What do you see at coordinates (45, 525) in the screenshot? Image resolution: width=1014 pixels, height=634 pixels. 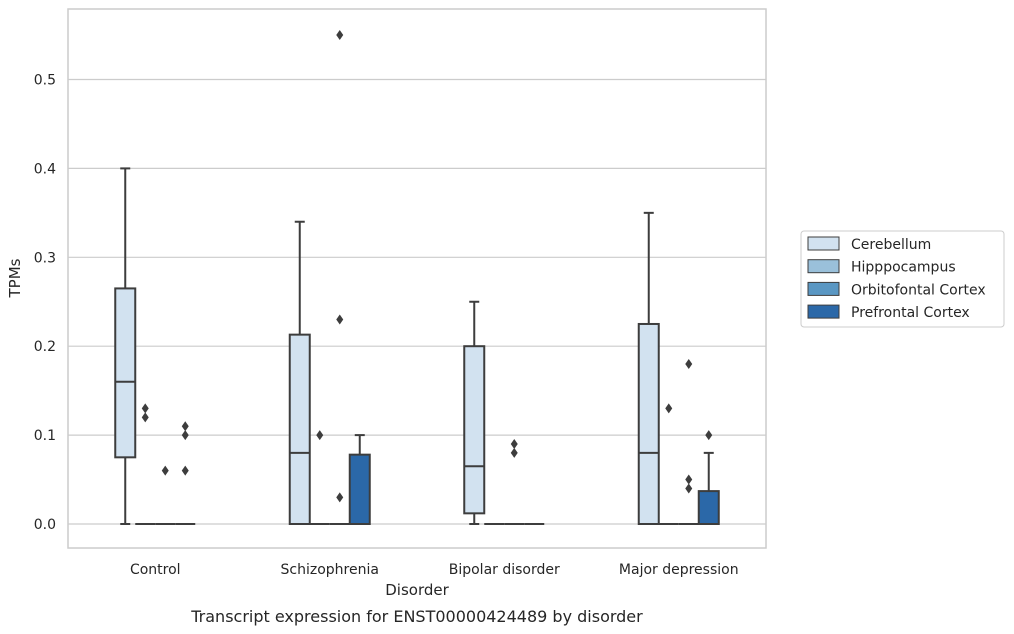 I see `y-tick-label: 0.0` at bounding box center [45, 525].